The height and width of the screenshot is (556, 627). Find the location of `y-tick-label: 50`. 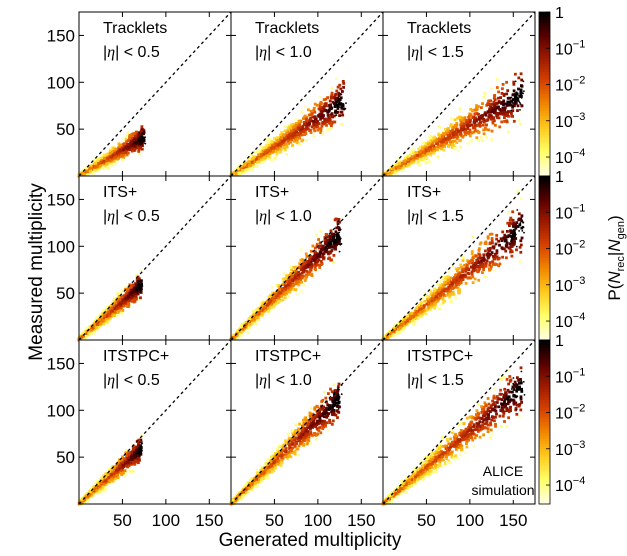

y-tick-label: 50 is located at coordinates (65, 293).